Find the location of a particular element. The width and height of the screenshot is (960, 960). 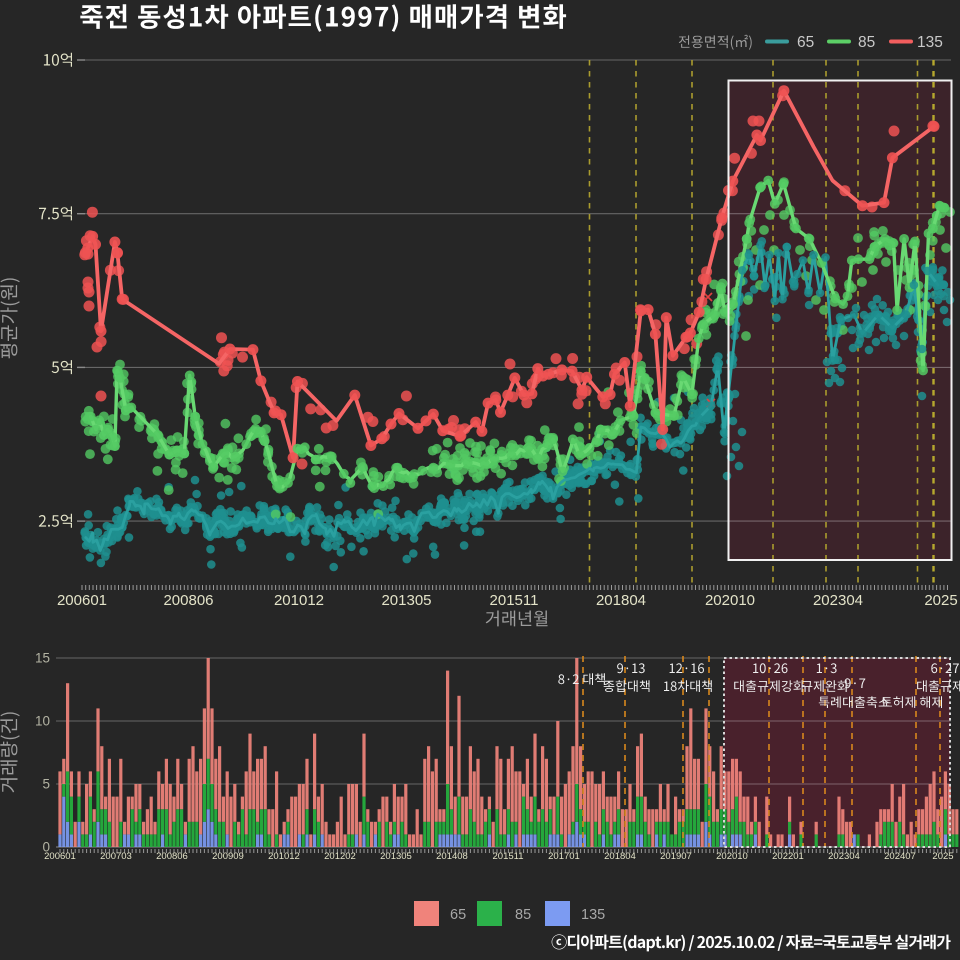

svg-text: 15 is located at coordinates (42, 658).